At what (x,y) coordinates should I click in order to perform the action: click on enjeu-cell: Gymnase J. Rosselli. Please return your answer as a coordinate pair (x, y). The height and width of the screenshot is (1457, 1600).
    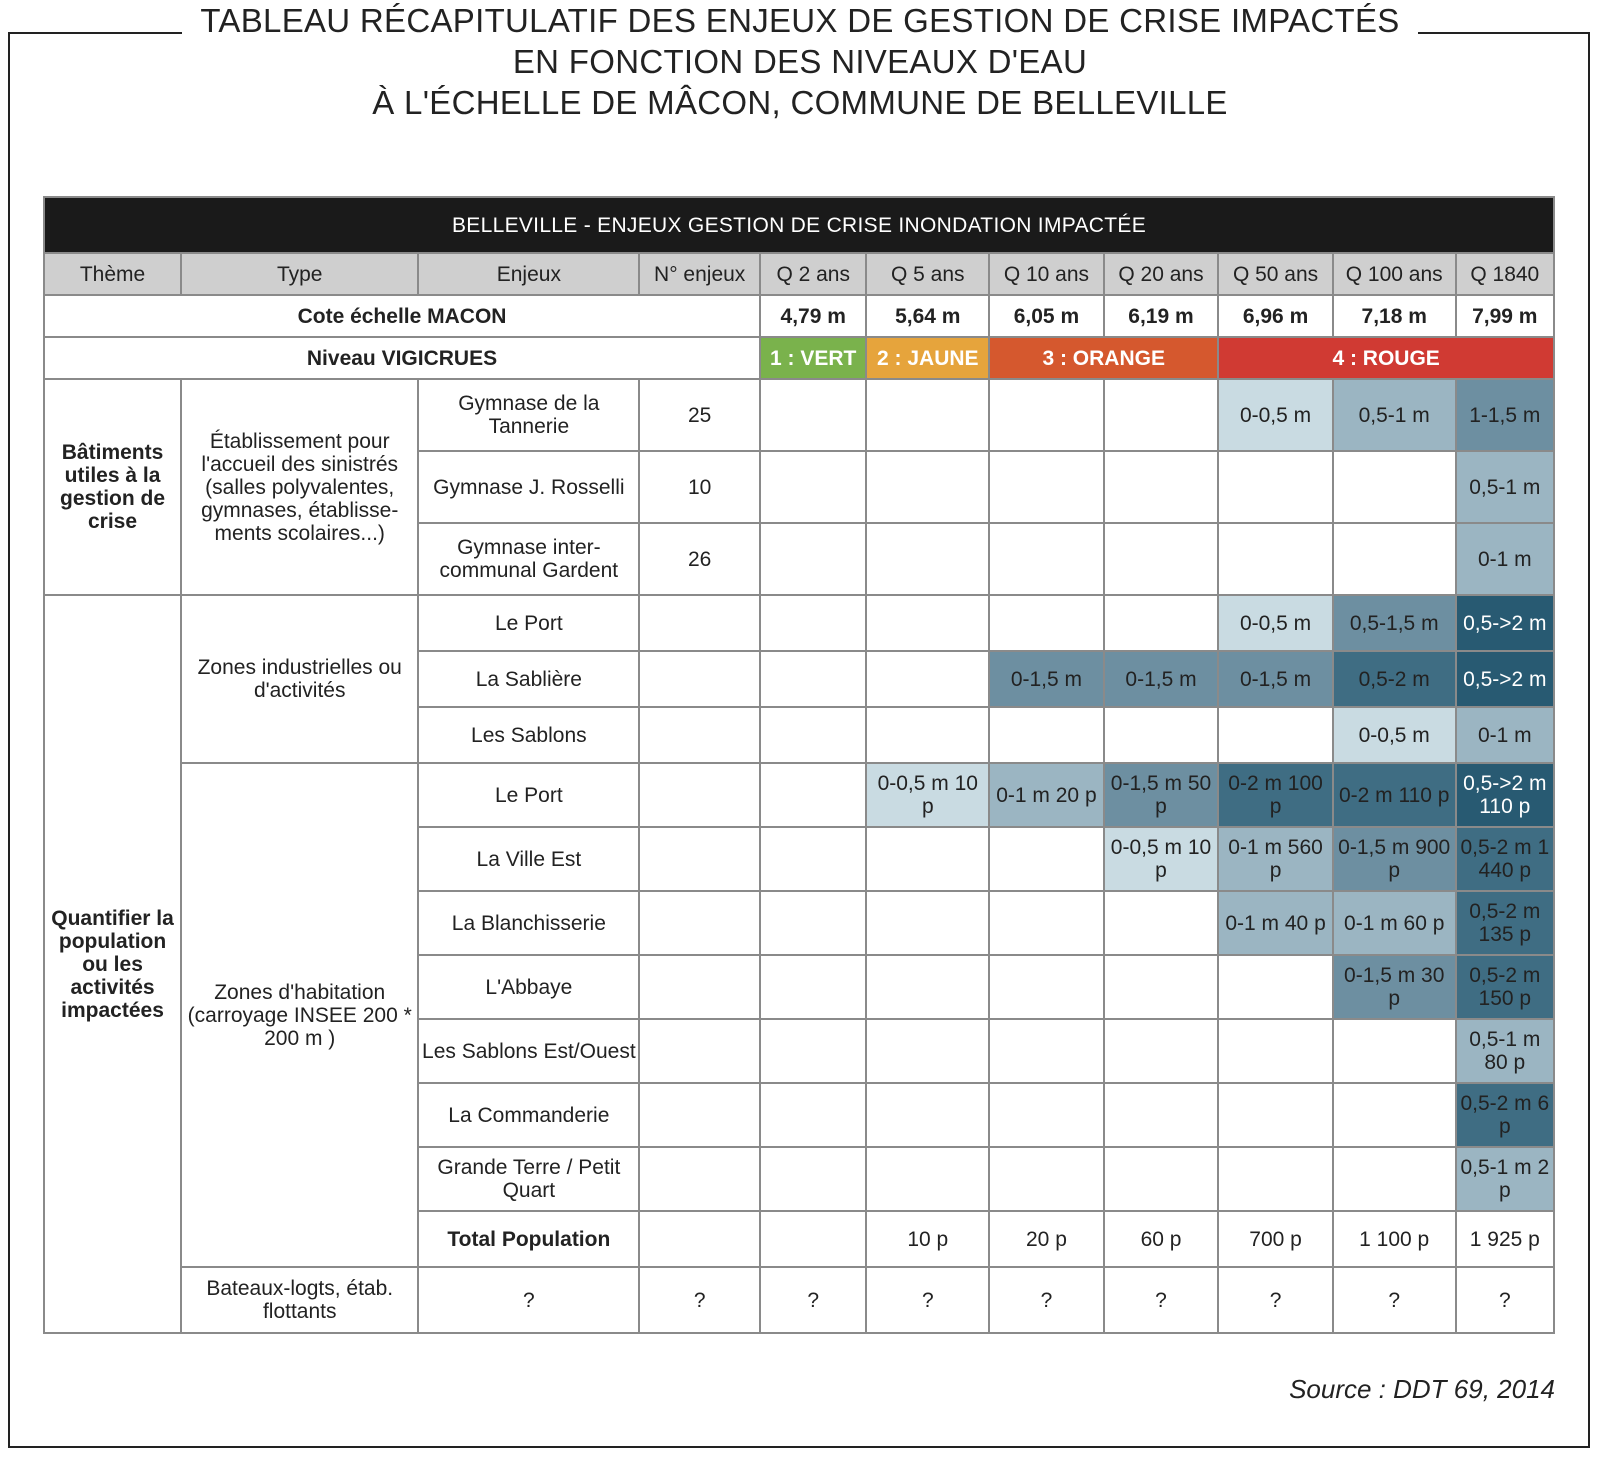
    Looking at the image, I should click on (529, 487).